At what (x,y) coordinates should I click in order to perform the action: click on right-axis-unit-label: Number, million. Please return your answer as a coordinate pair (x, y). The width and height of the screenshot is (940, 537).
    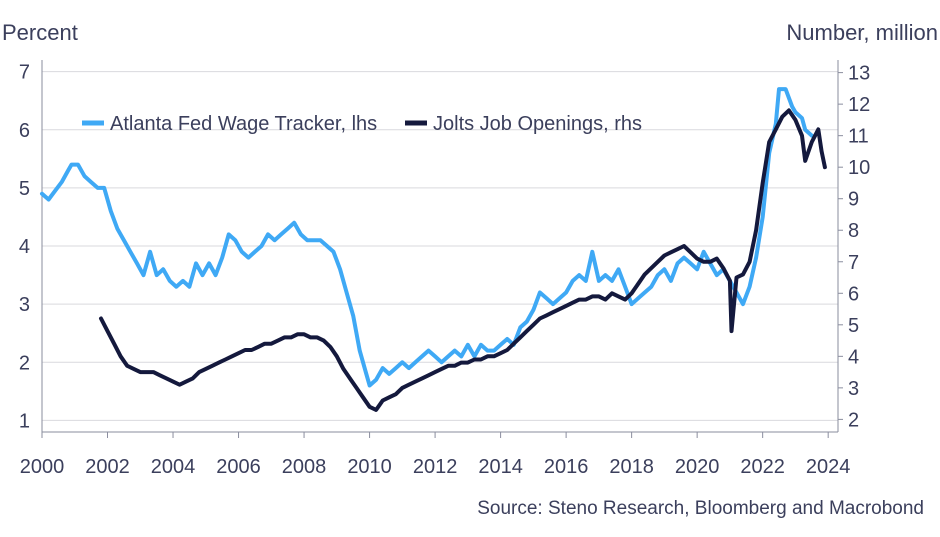
    Looking at the image, I should click on (862, 32).